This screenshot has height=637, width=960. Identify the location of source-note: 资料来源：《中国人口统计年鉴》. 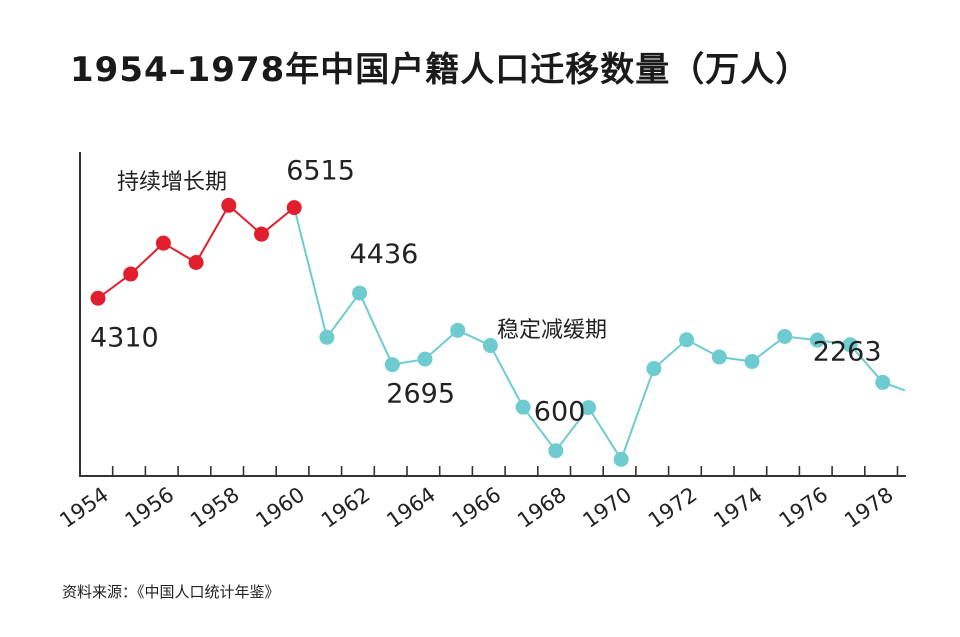
(171, 592).